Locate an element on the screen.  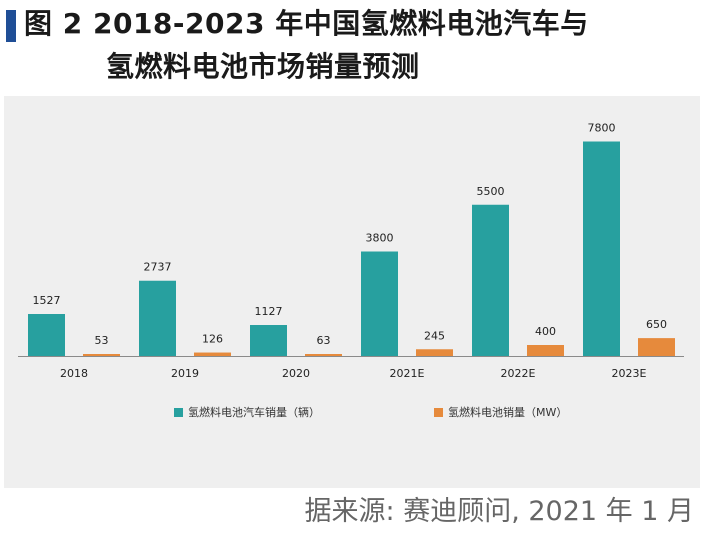
bar-vehicles-2019 is located at coordinates (157, 318).